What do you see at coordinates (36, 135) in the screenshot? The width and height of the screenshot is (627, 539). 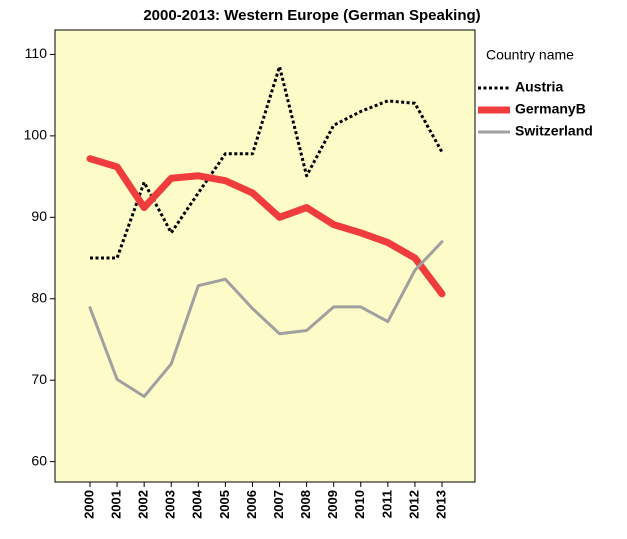 I see `y-tick-label: 100` at bounding box center [36, 135].